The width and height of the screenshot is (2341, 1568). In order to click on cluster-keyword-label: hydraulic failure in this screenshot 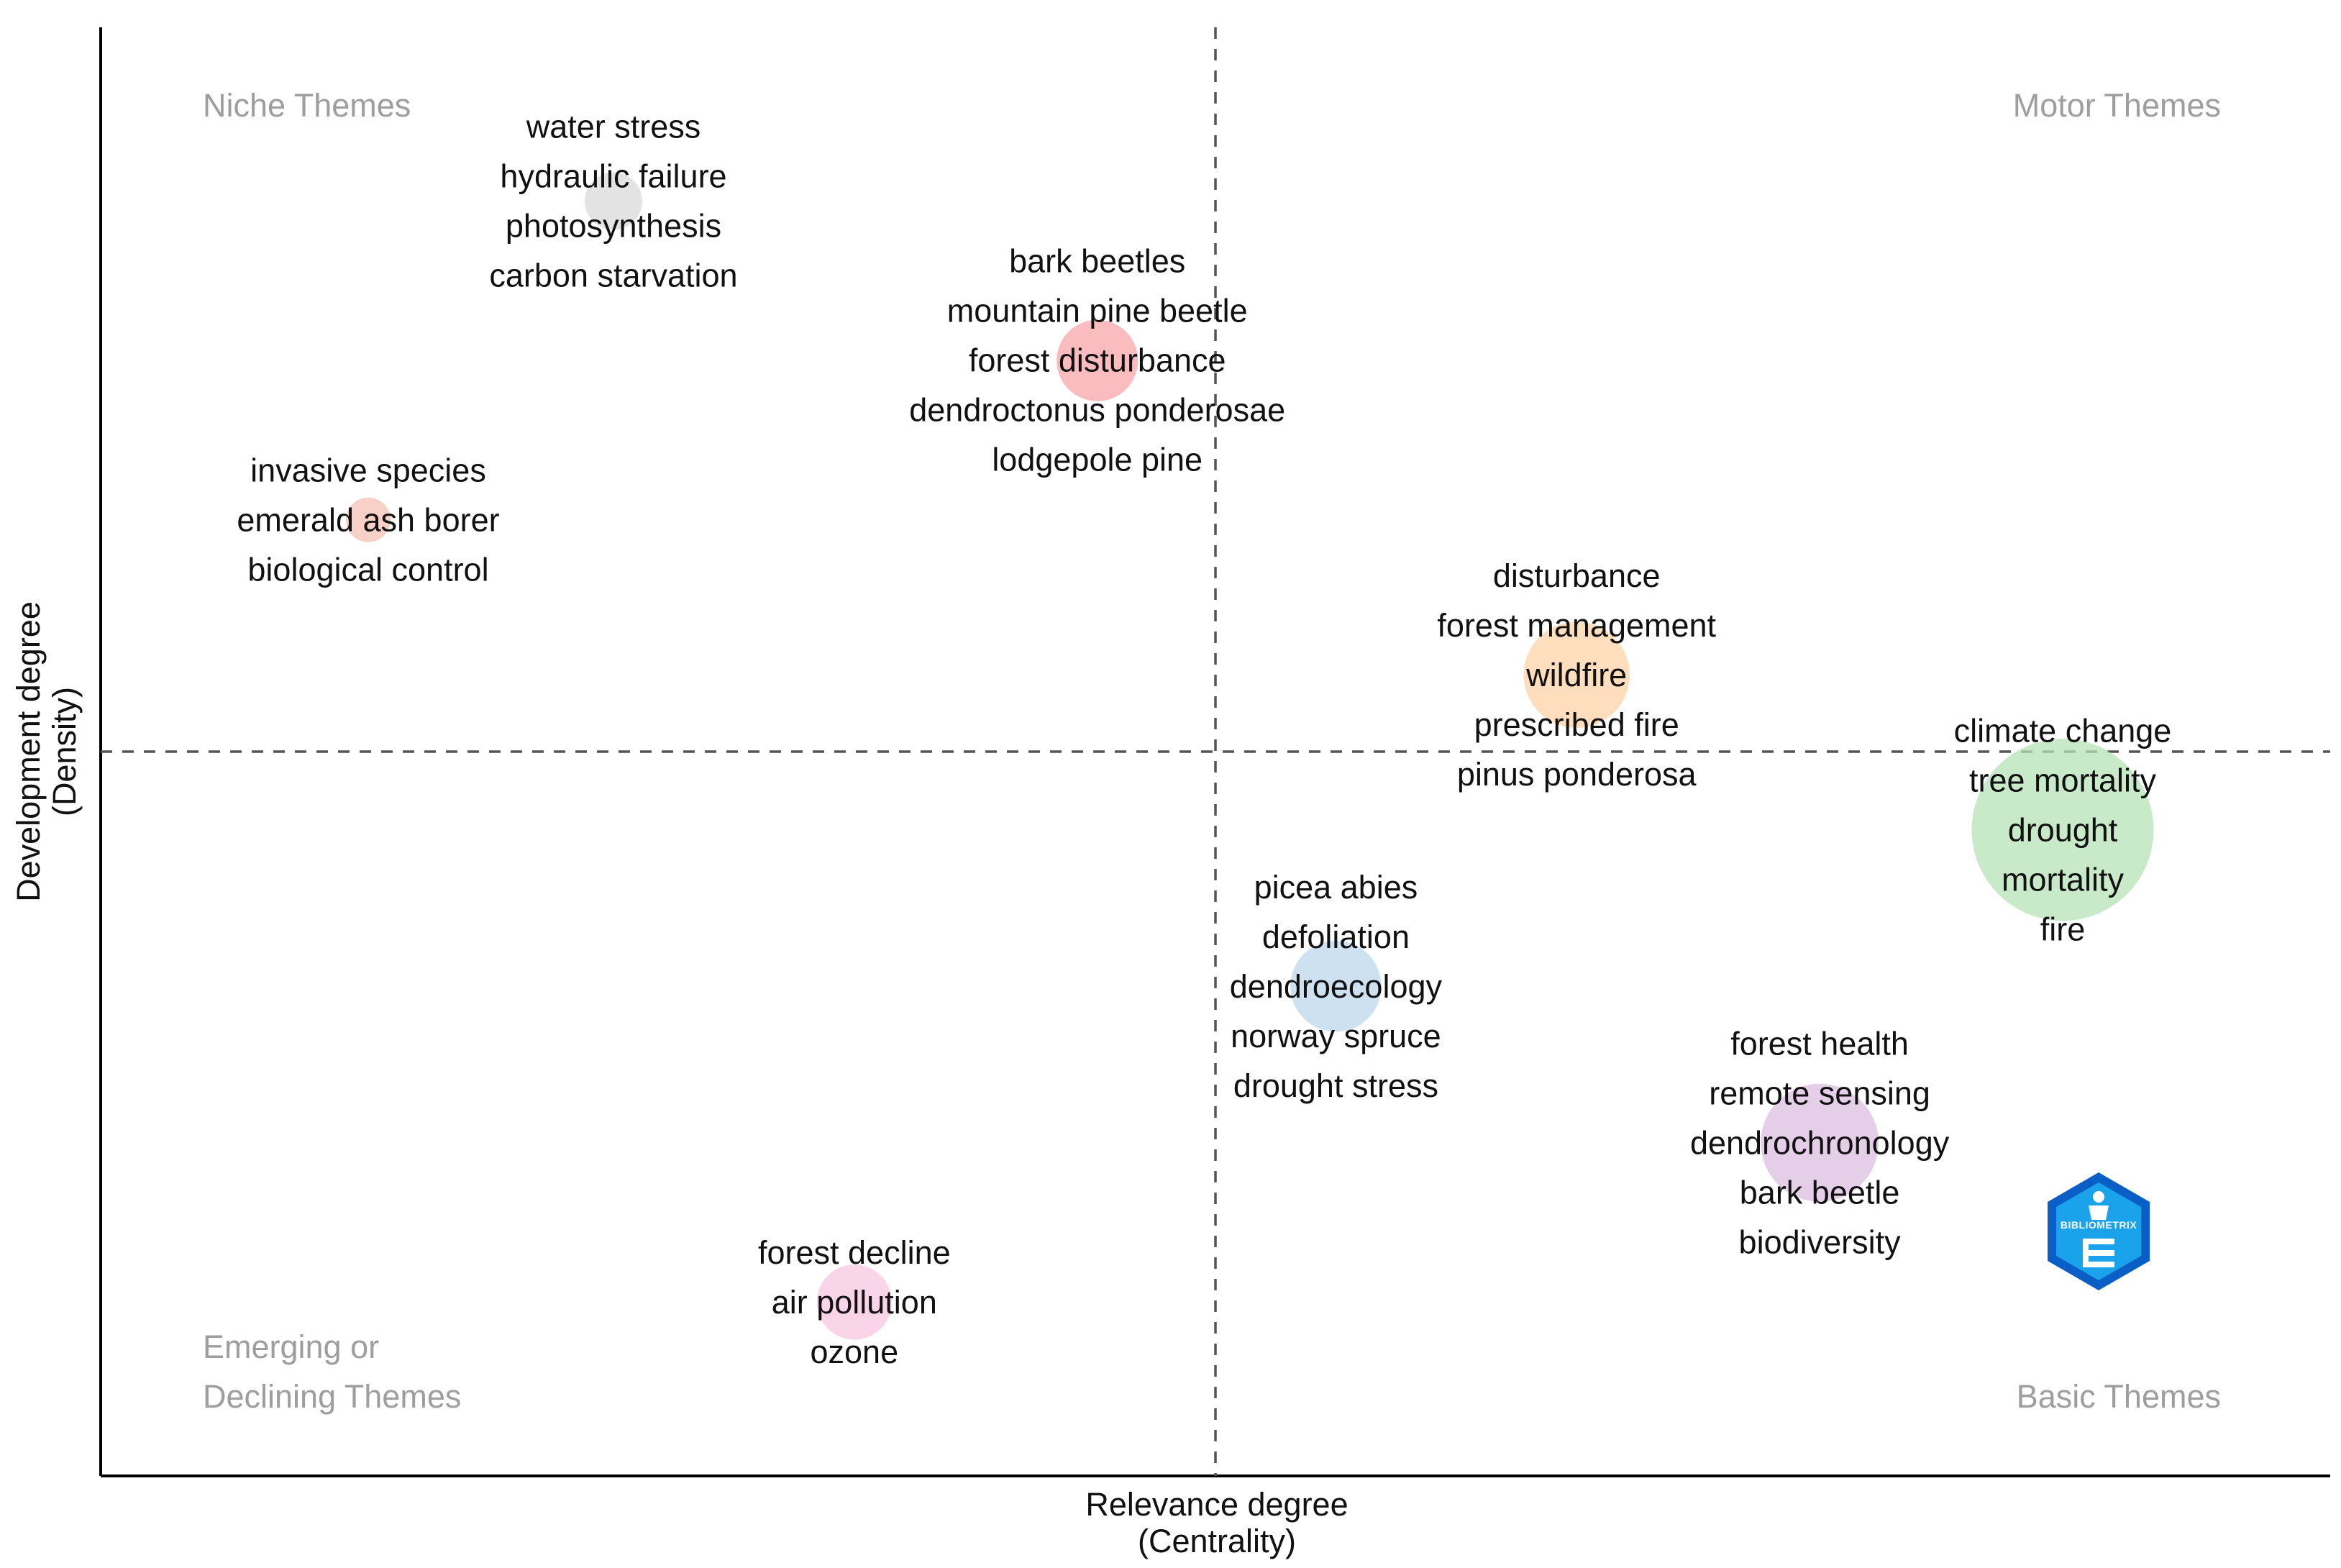, I will do `click(613, 177)`.